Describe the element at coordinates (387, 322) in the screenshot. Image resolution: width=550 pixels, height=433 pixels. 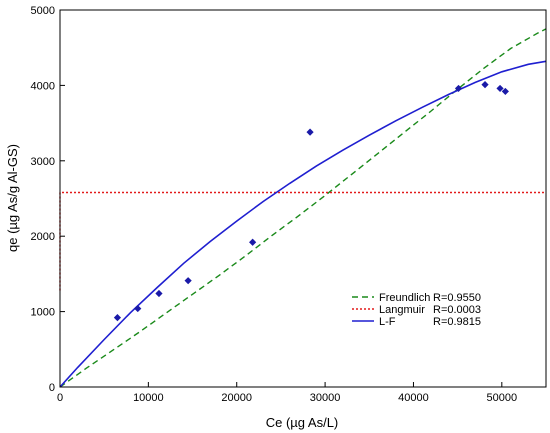
I see `legend-series-name: L-F` at that location.